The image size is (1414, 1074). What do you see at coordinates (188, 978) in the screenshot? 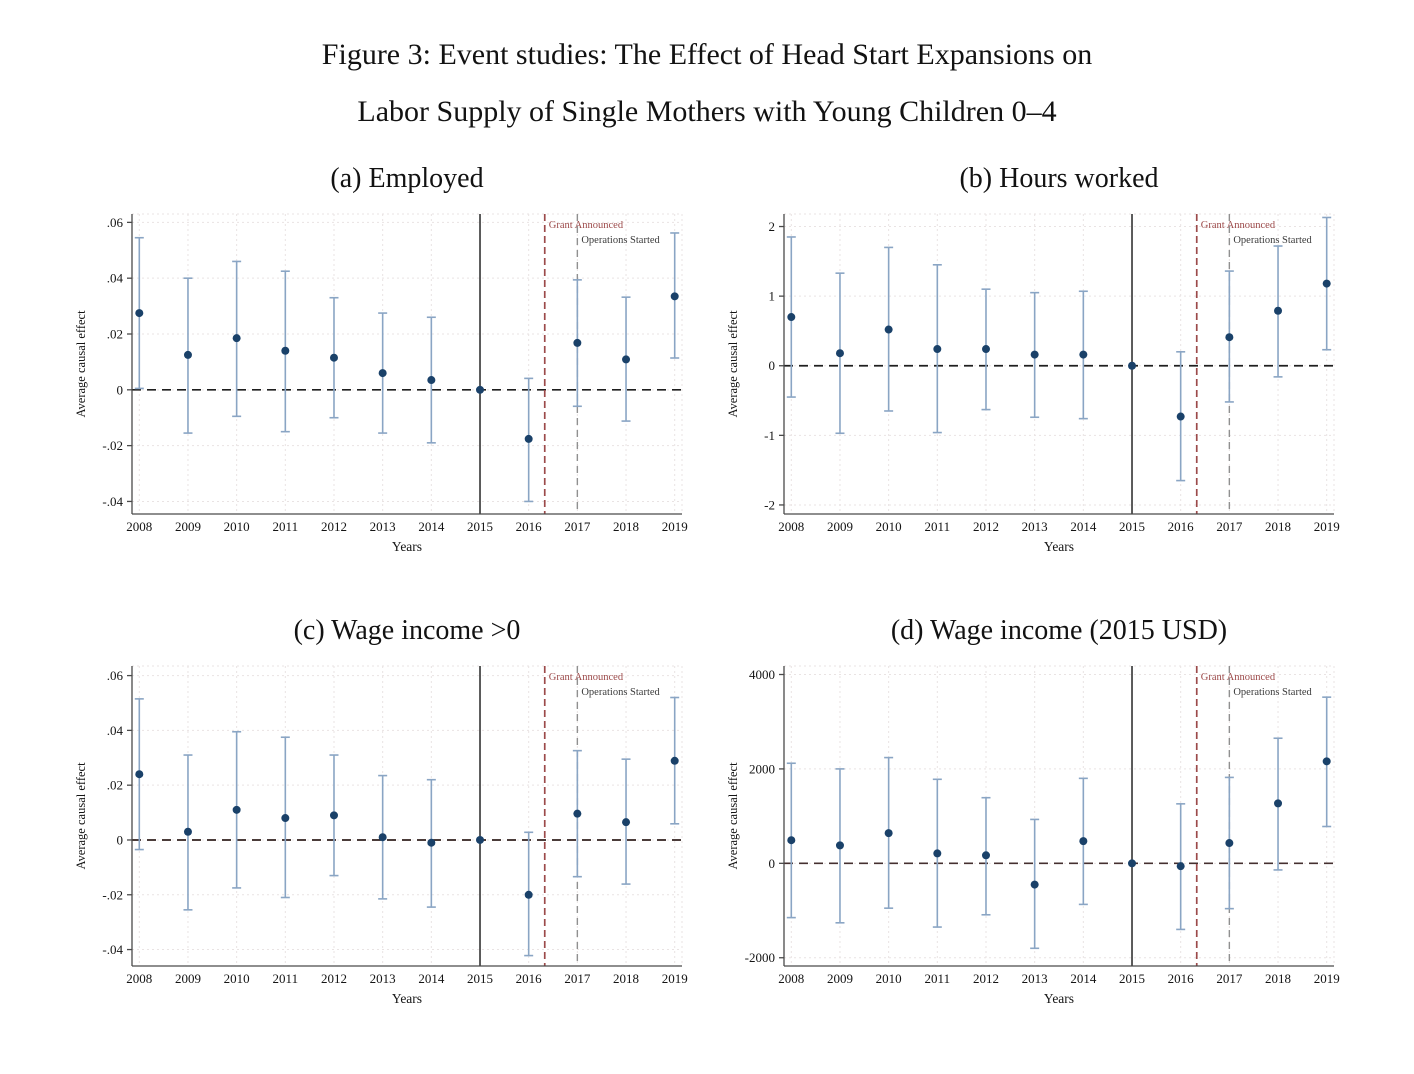
I see `x-tick-label: 2009` at bounding box center [188, 978].